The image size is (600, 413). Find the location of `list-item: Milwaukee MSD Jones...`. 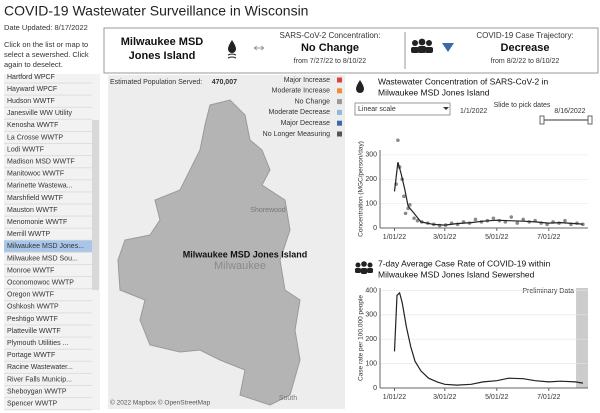

list-item: Milwaukee MSD Jones... is located at coordinates (45, 246).